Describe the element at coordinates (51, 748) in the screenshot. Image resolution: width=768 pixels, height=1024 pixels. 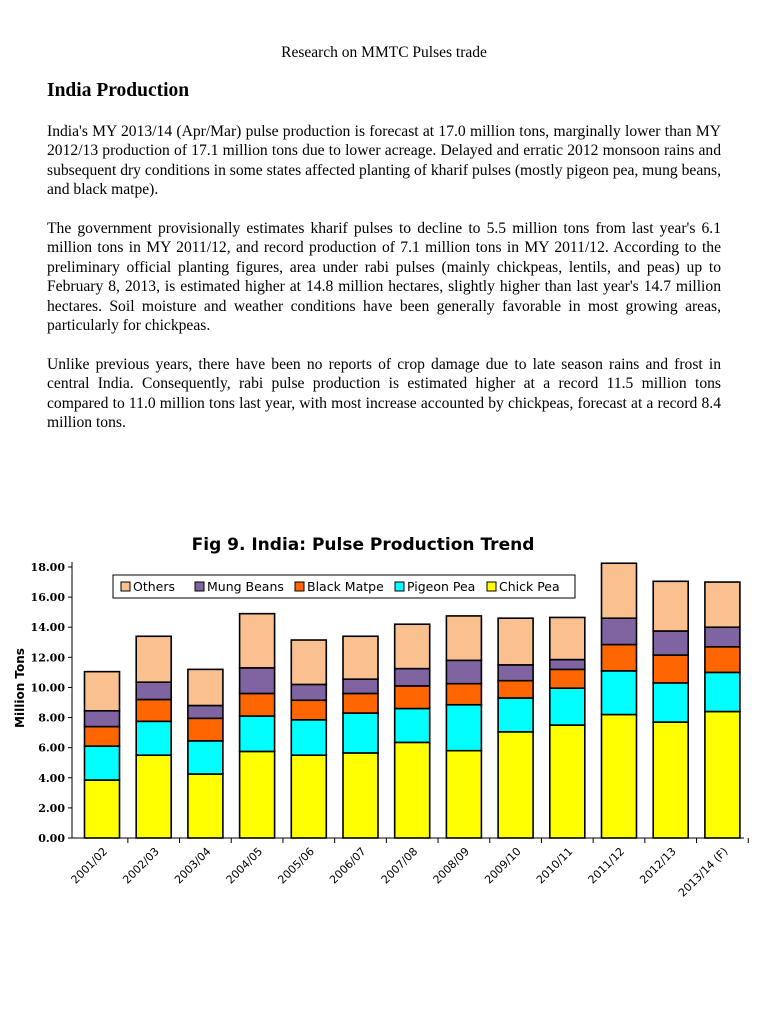
I see `y-tick-label: 6.00` at that location.